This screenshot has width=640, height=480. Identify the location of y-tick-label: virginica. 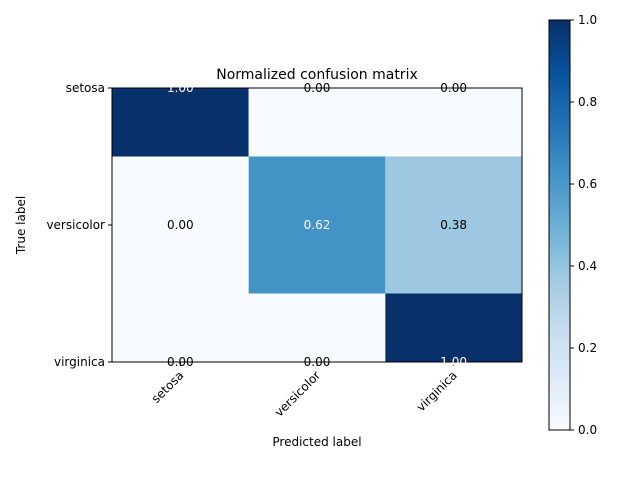
(79, 362).